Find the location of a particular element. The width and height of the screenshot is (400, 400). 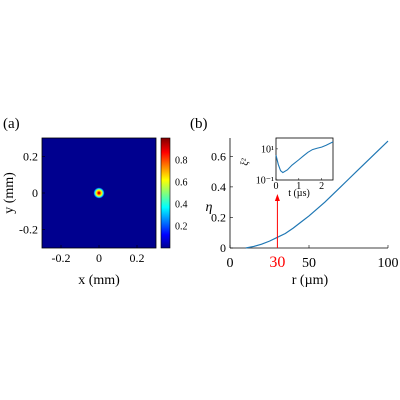

inset-series is located at coordinates (304, 157).